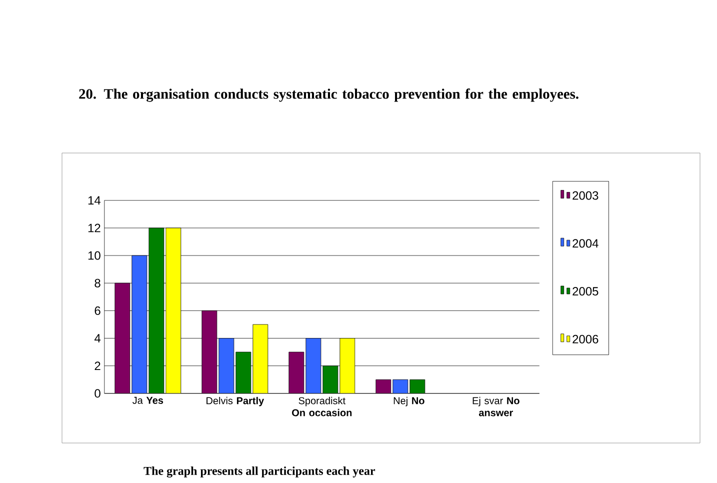 This screenshot has width=717, height=483. Describe the element at coordinates (94, 200) in the screenshot. I see `y-tick-label: 14` at that location.